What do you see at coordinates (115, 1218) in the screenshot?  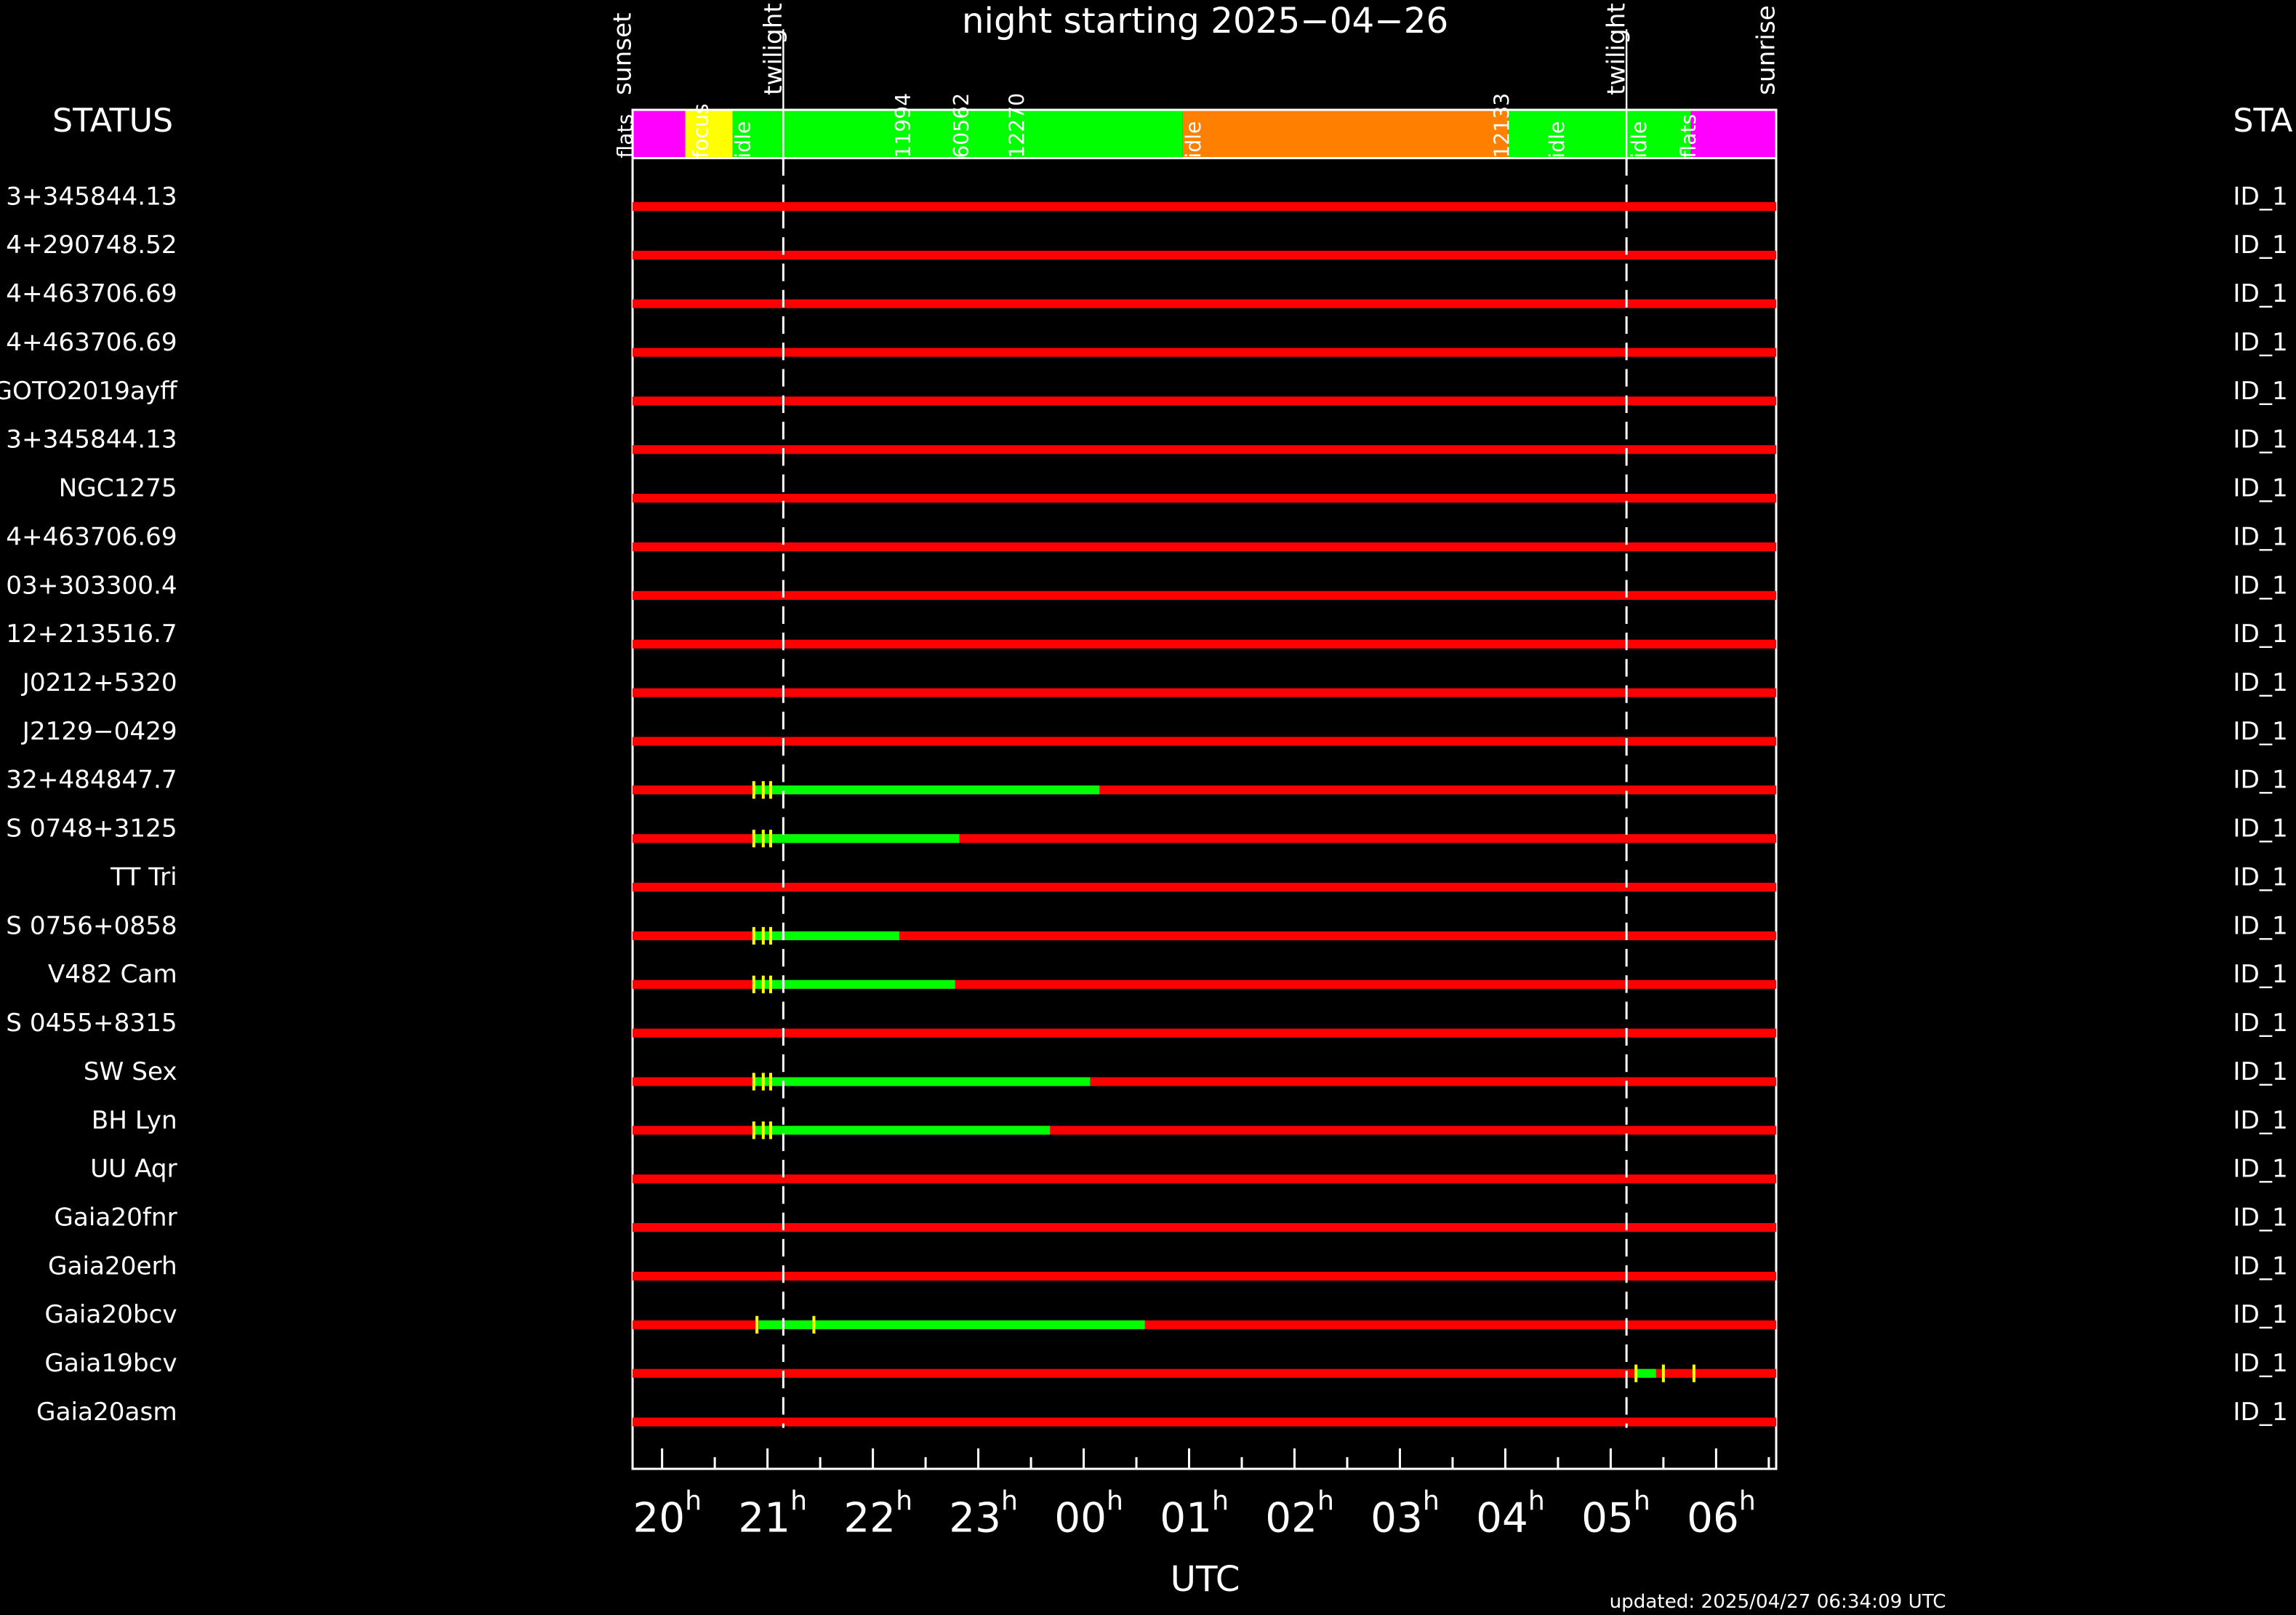 I see `row-label: Gaia20fnr` at bounding box center [115, 1218].